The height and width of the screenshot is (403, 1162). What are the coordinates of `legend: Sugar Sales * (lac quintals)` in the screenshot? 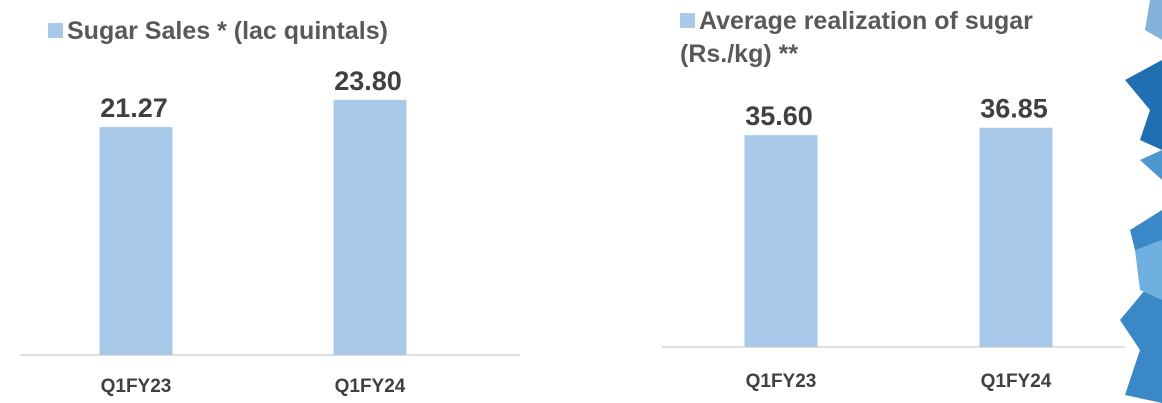 It's located at (278, 31).